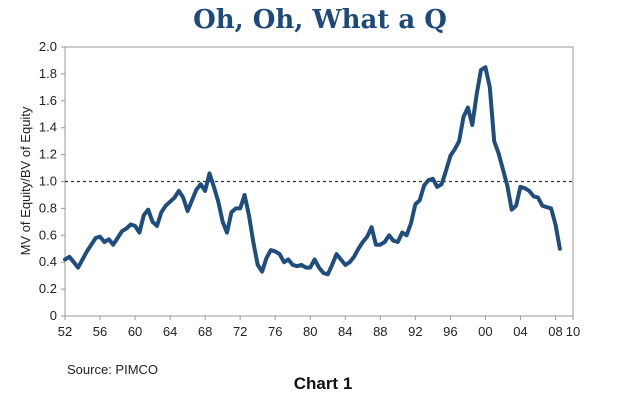 The width and height of the screenshot is (620, 411). I want to click on x-tick-label: 64, so click(170, 331).